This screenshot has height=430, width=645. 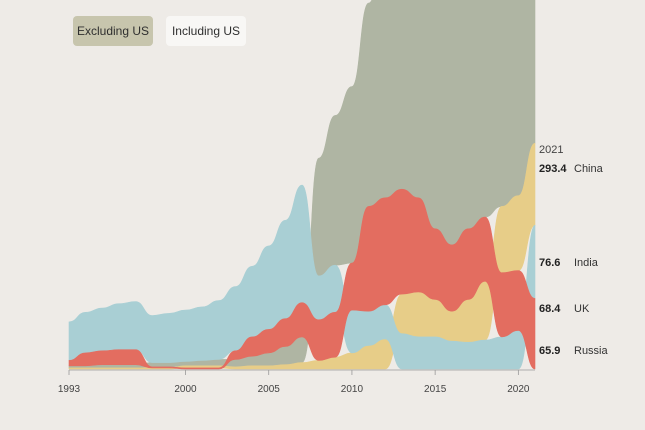 I want to click on x-tick-label: 2010, so click(x=352, y=389).